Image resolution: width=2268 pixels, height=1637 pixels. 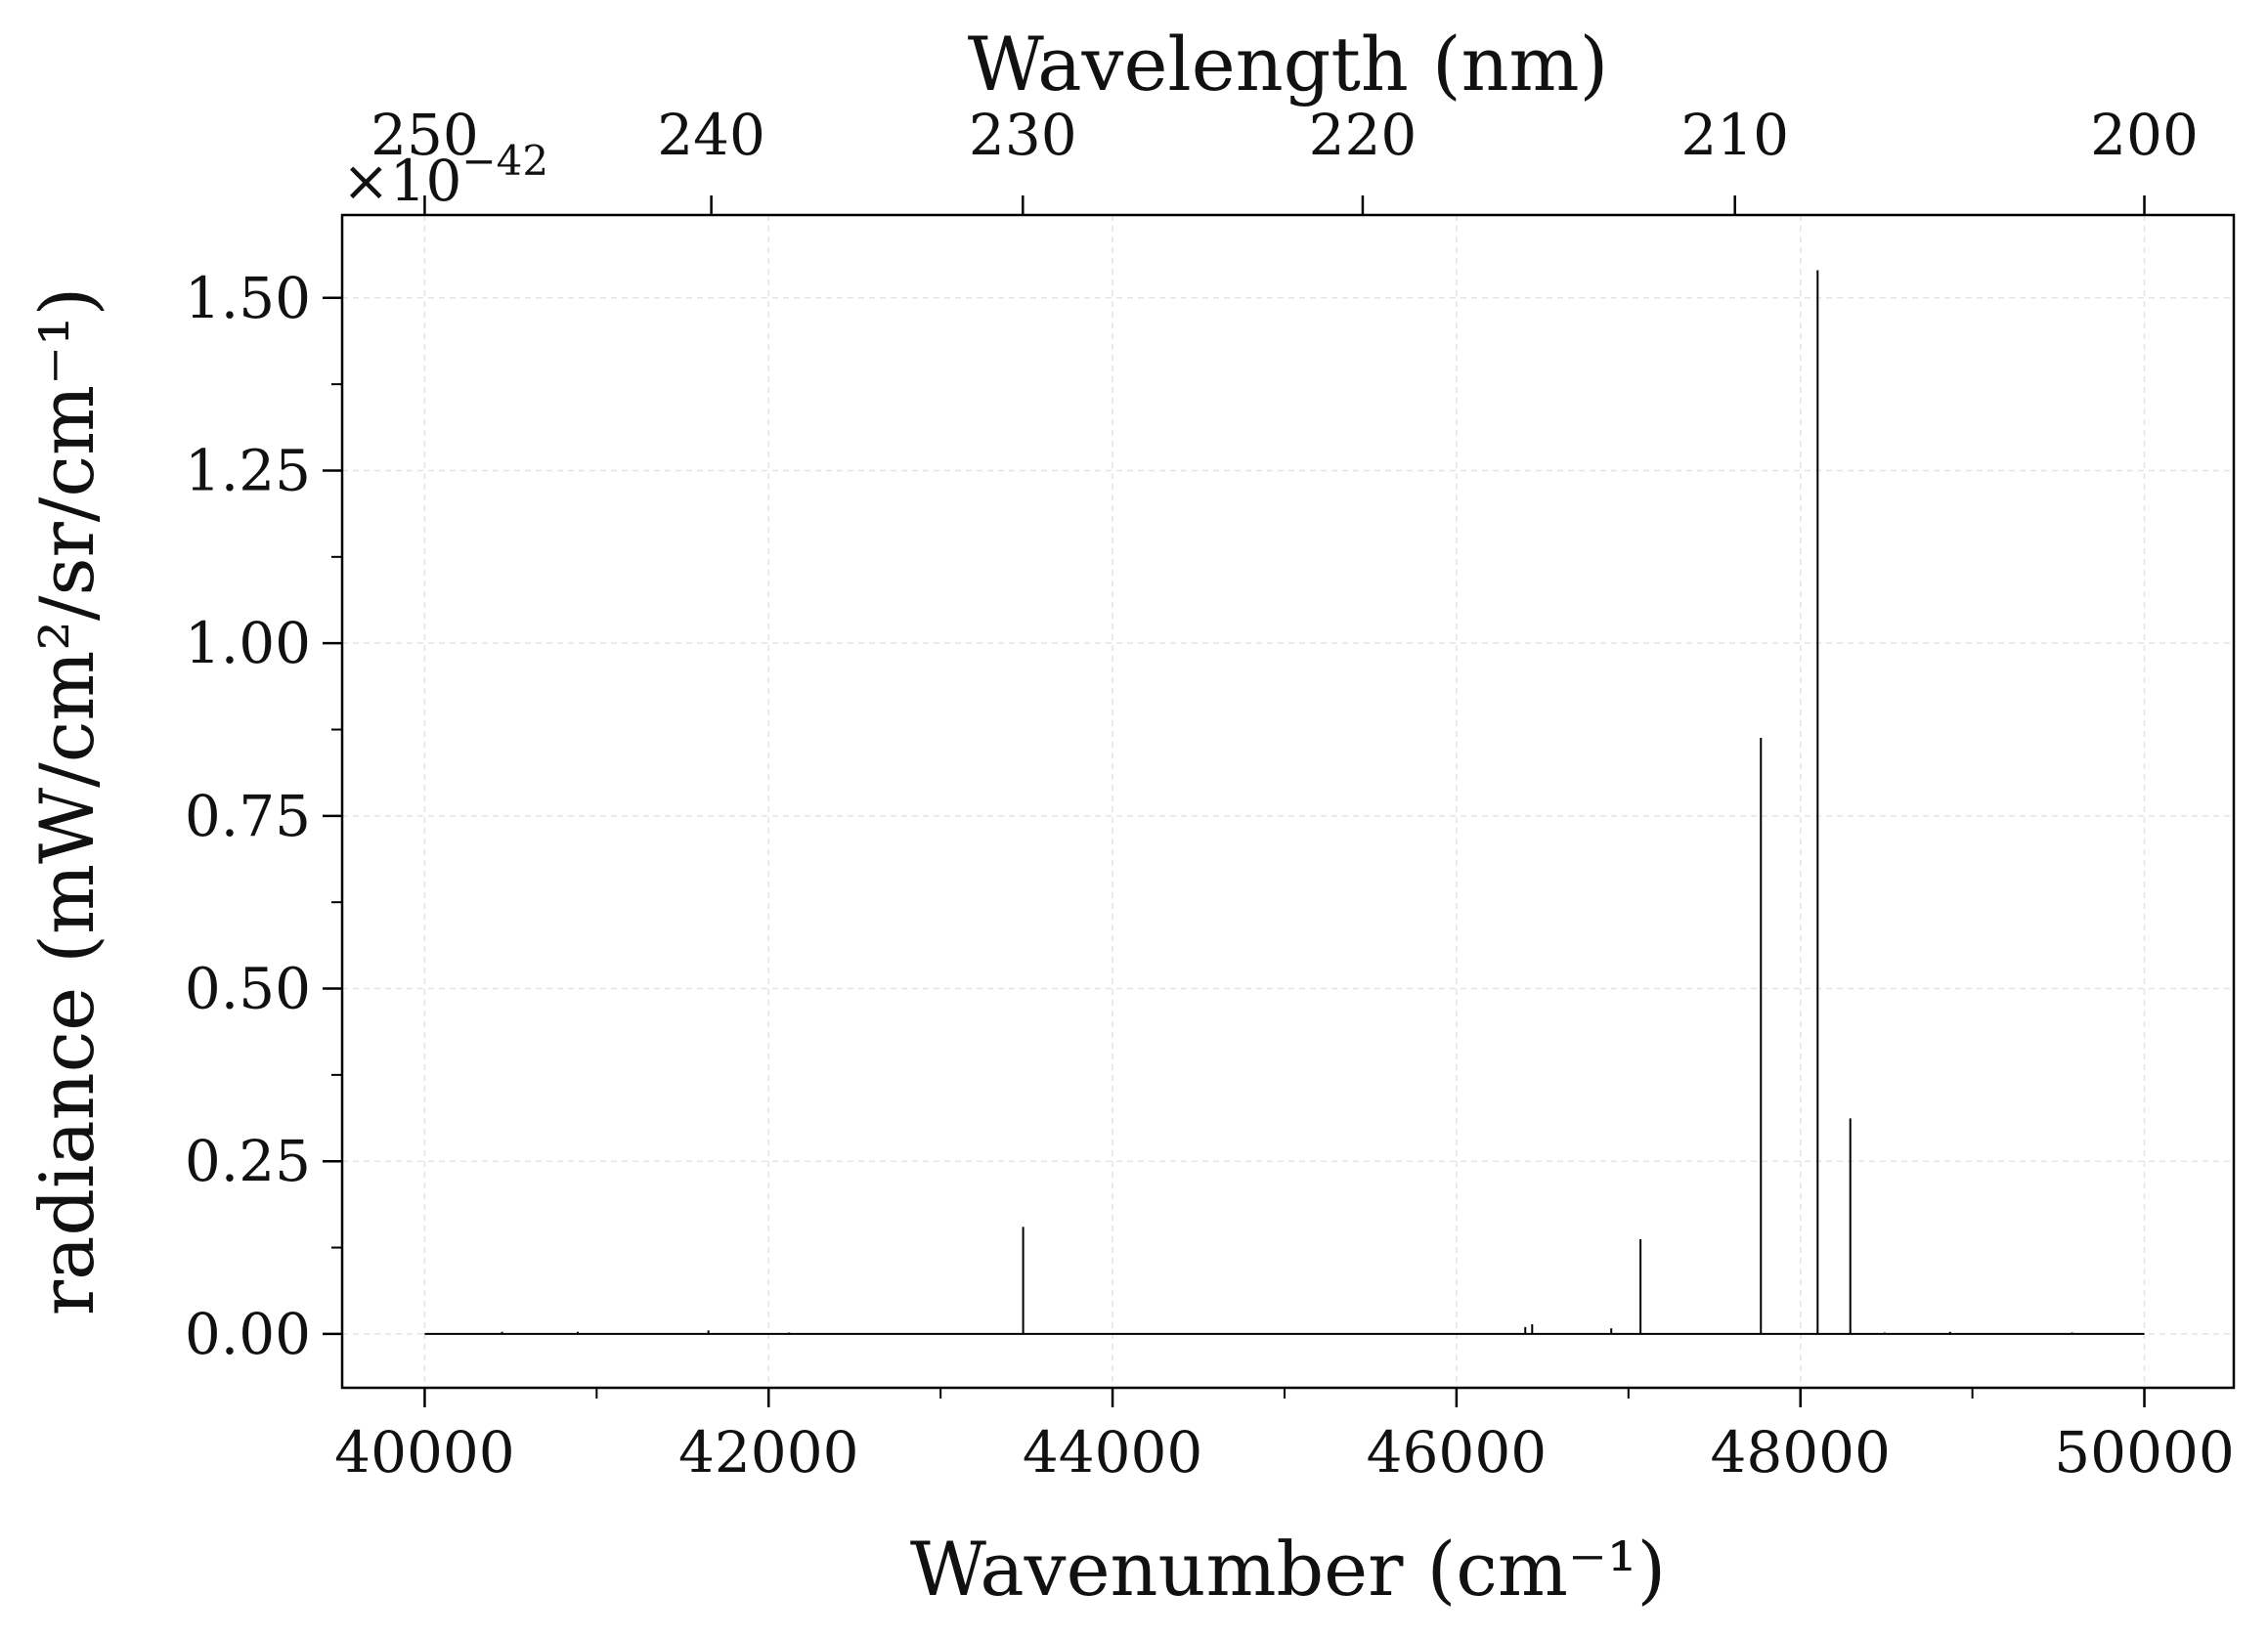 What do you see at coordinates (1800, 1452) in the screenshot?
I see `x-tick-label: 48000` at bounding box center [1800, 1452].